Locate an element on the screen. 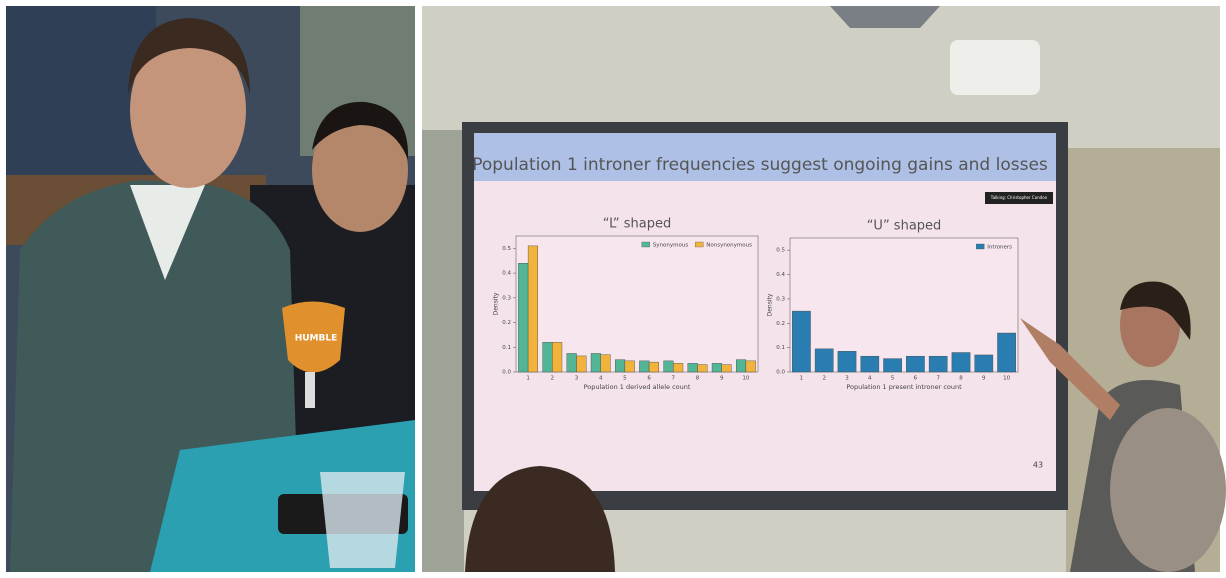 Image resolution: width=1226 pixels, height=578 pixels. x-axis-label: Population 1 derived allele count is located at coordinates (637, 387).